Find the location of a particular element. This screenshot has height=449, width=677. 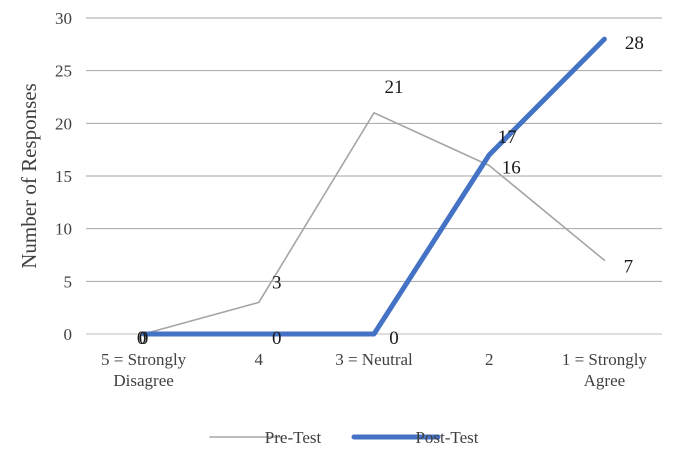

legend-label: Pre-Test is located at coordinates (293, 437).